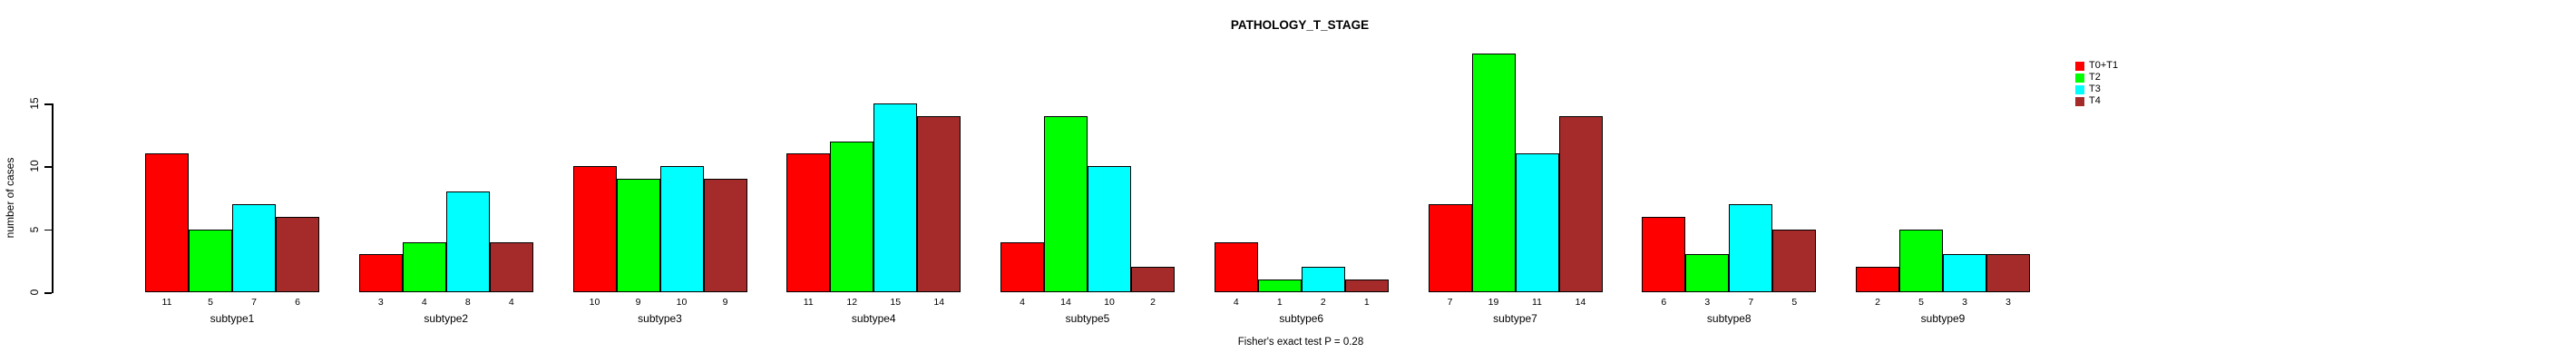 The height and width of the screenshot is (363, 2576). What do you see at coordinates (1515, 318) in the screenshot?
I see `group-label-subtype7: subtype7` at bounding box center [1515, 318].